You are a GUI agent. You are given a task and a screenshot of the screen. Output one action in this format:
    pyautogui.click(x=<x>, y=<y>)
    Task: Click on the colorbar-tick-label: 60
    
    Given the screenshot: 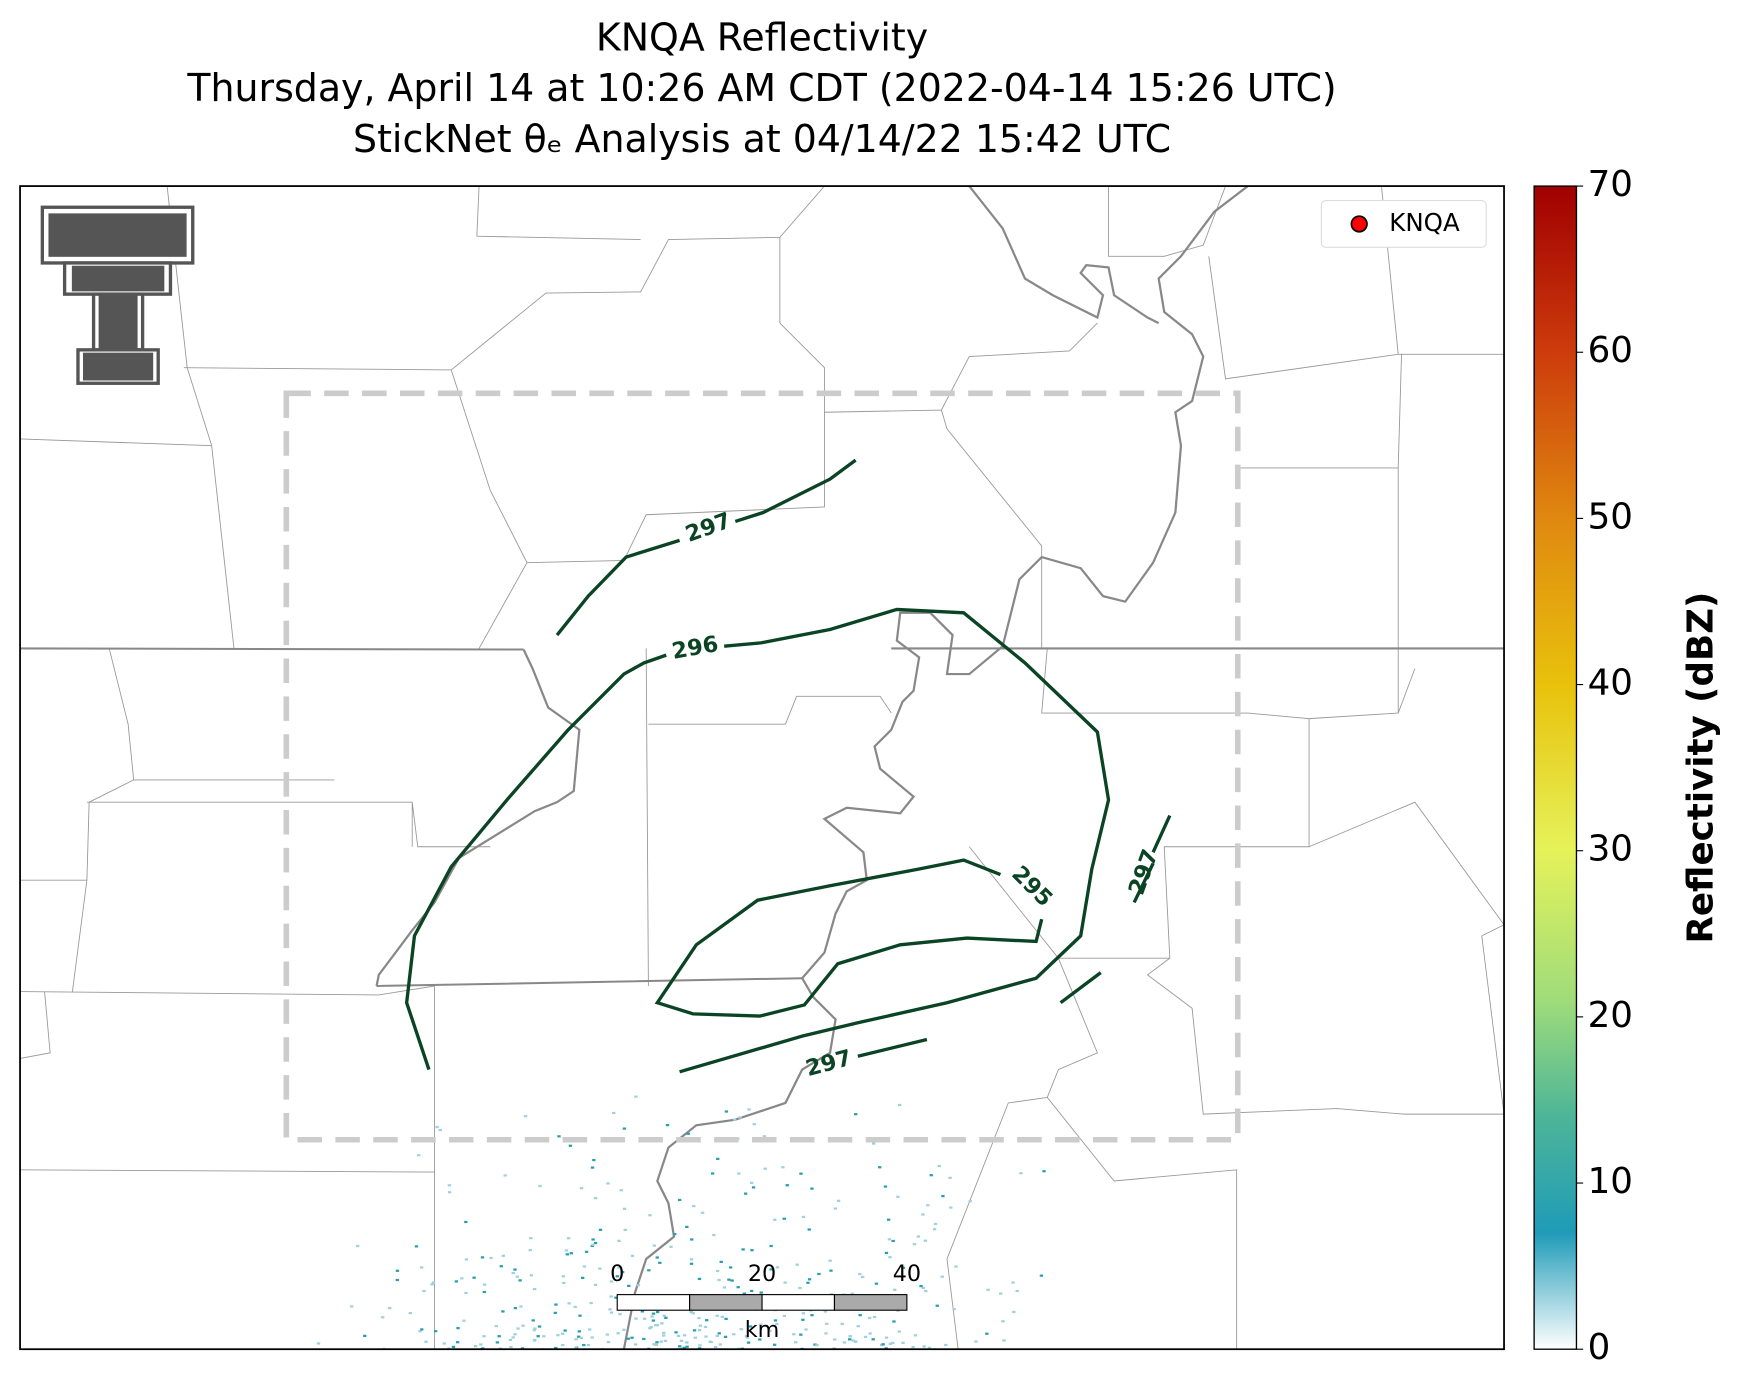 What is the action you would take?
    pyautogui.click(x=1610, y=350)
    